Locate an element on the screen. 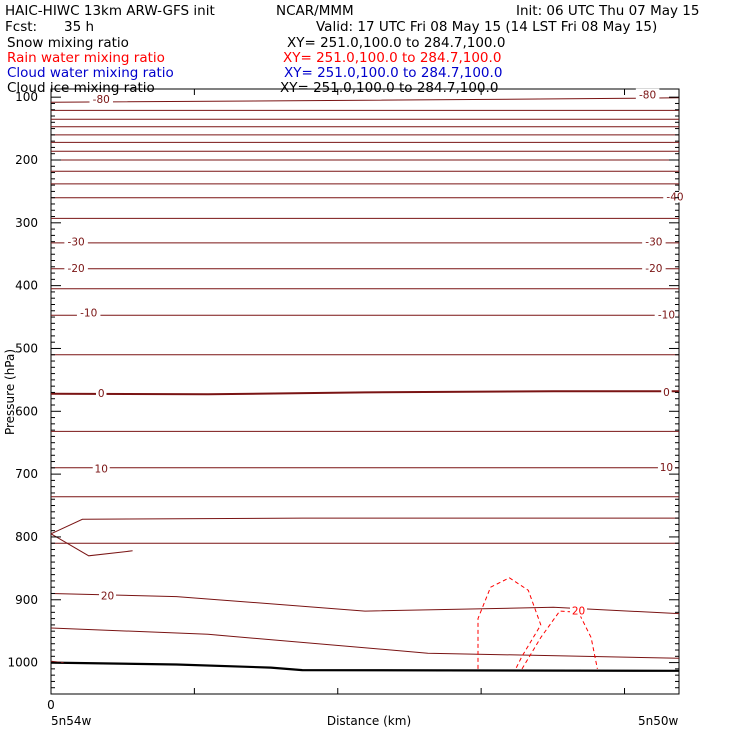 This screenshot has width=740, height=740. y-tick-label: 300 is located at coordinates (26, 223).